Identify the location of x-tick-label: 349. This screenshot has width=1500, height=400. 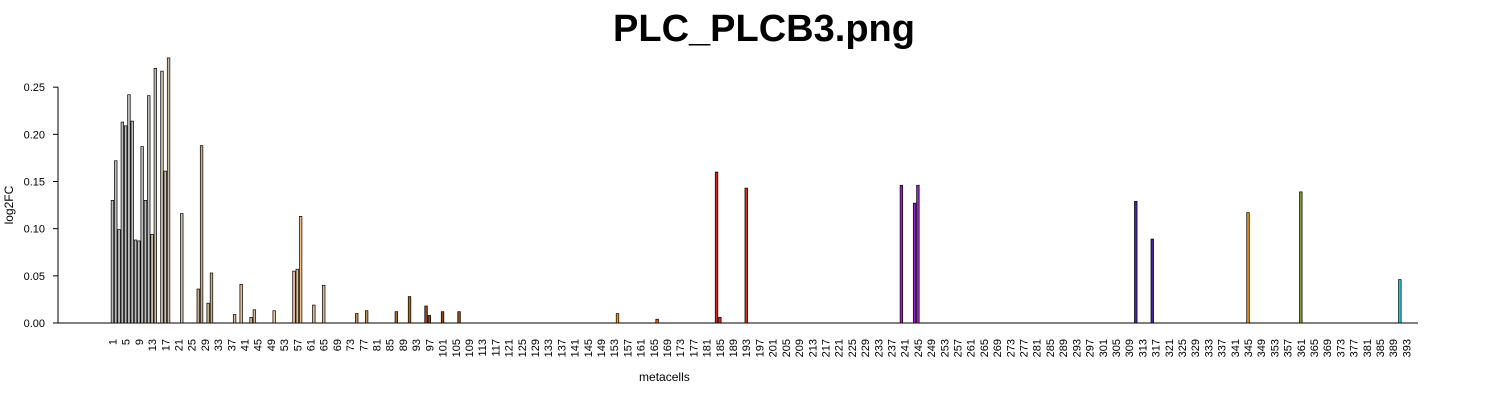
(1262, 348).